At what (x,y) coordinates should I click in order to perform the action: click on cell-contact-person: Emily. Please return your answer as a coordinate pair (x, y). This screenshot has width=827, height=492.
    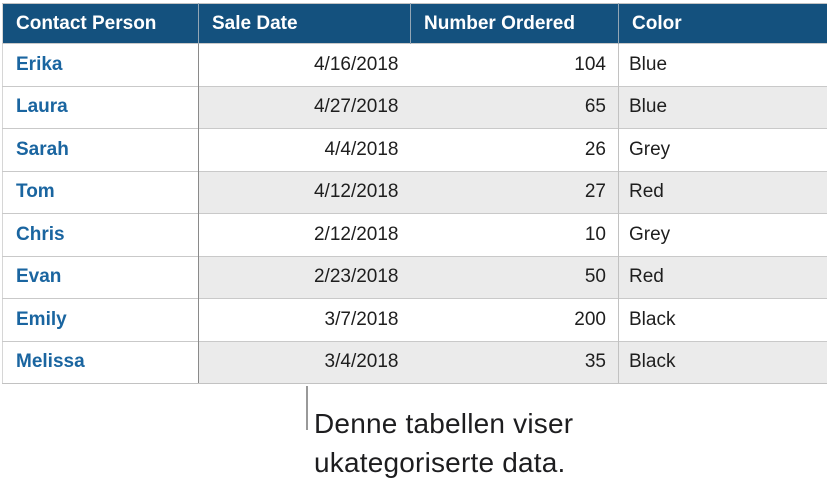
    Looking at the image, I should click on (100, 319).